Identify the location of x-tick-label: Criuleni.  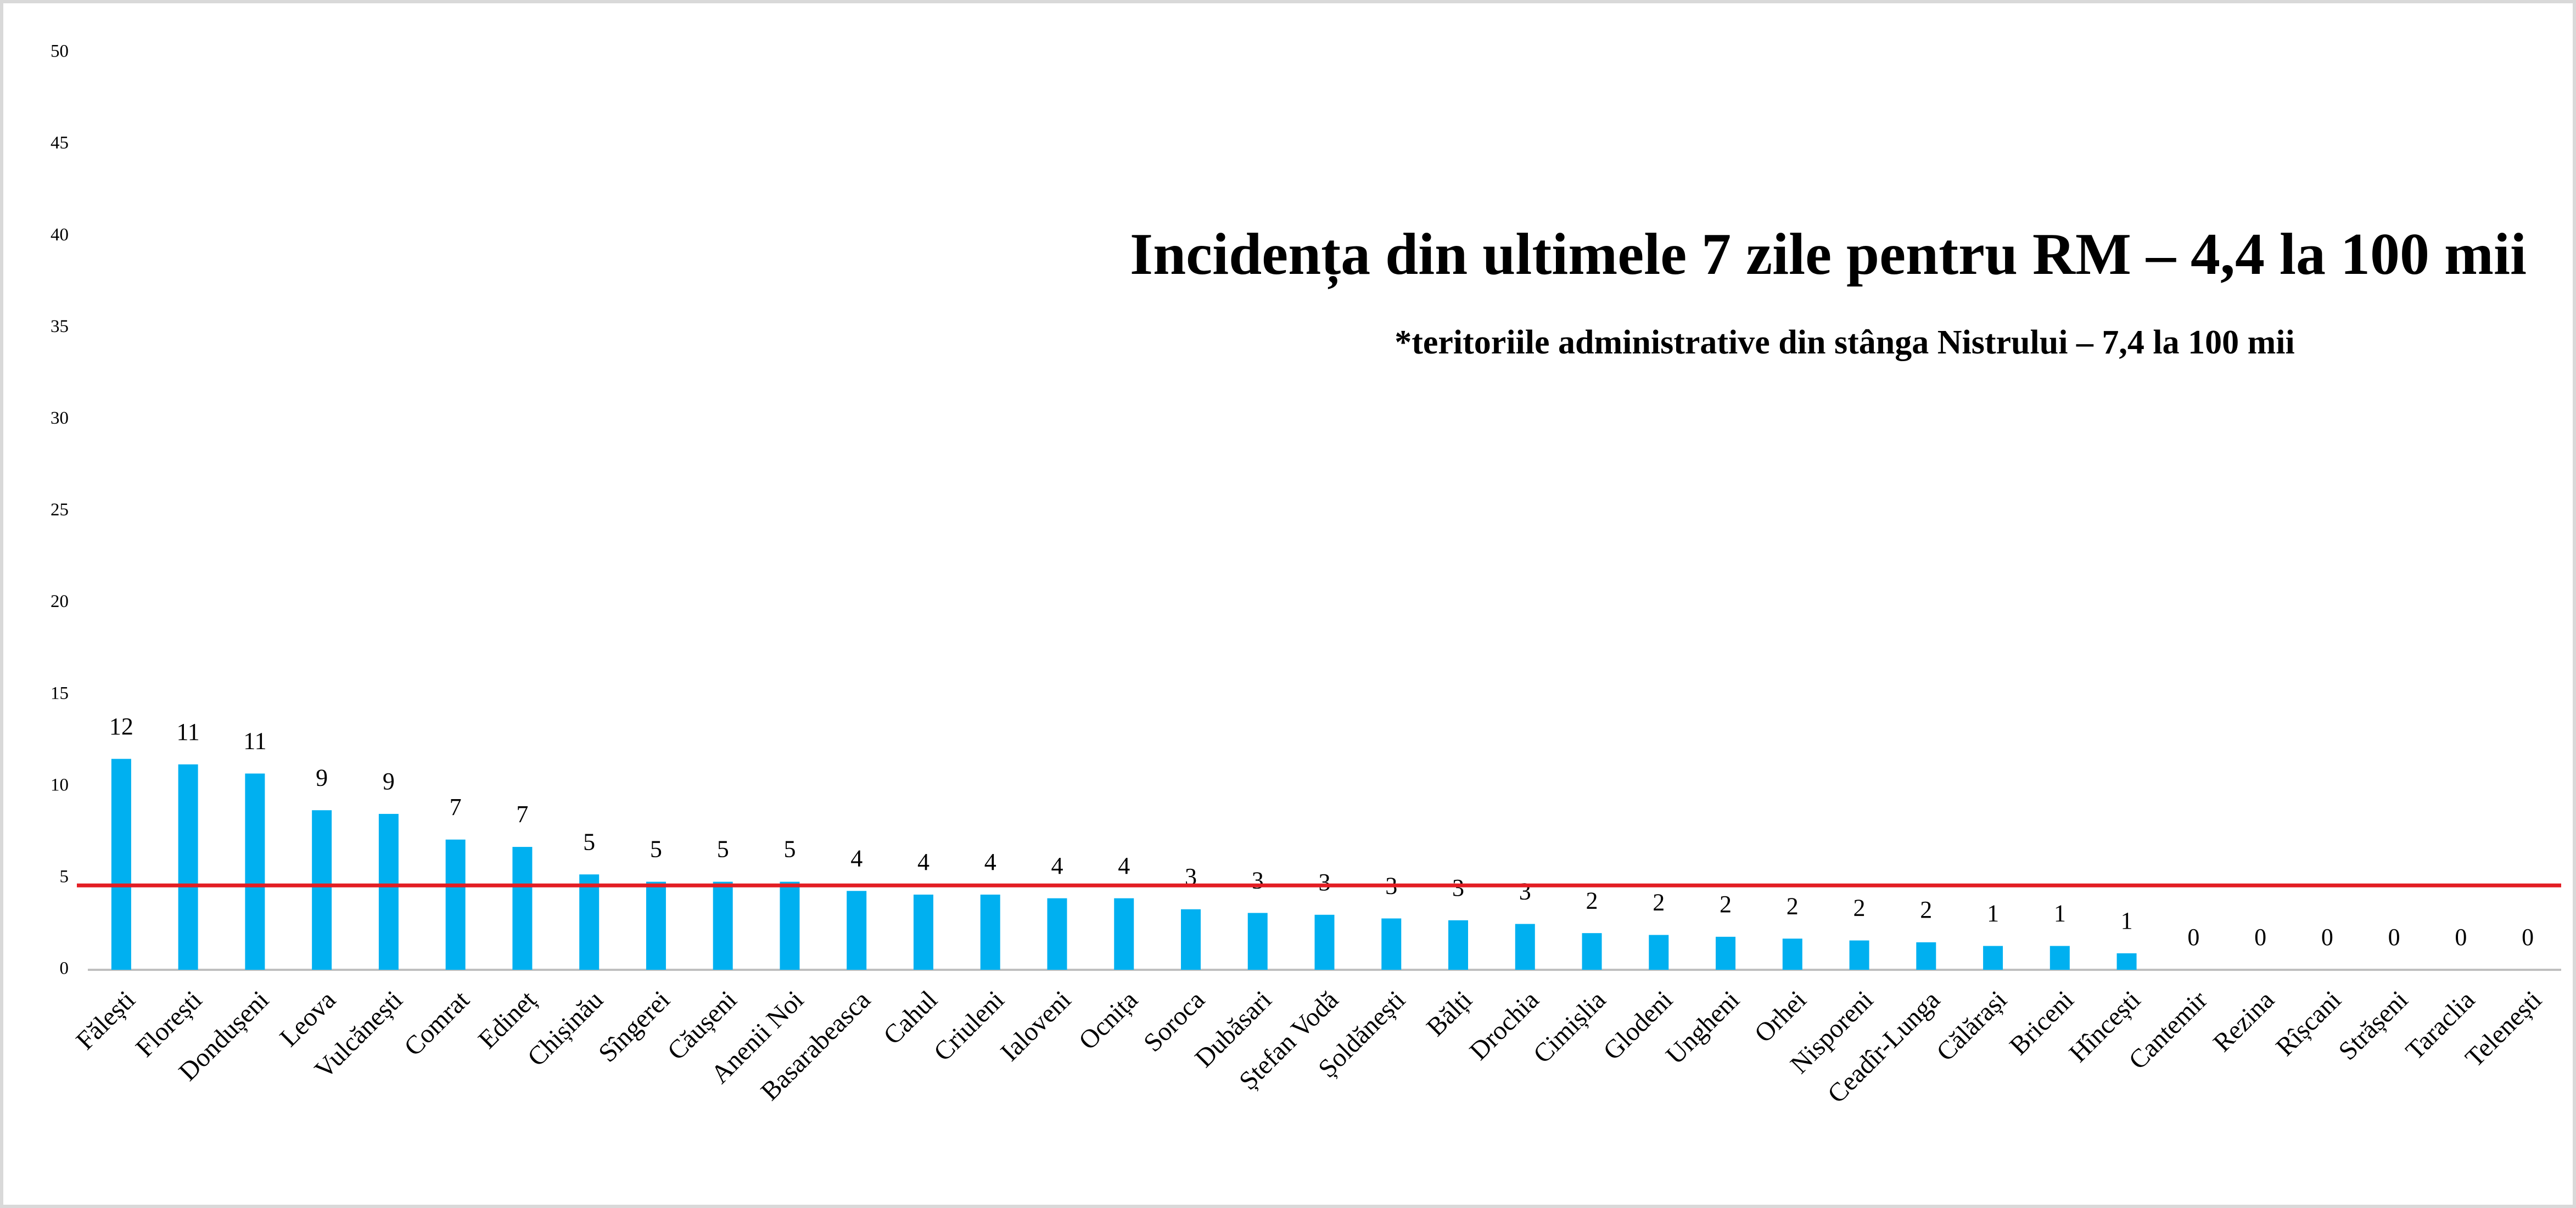
(969, 1026).